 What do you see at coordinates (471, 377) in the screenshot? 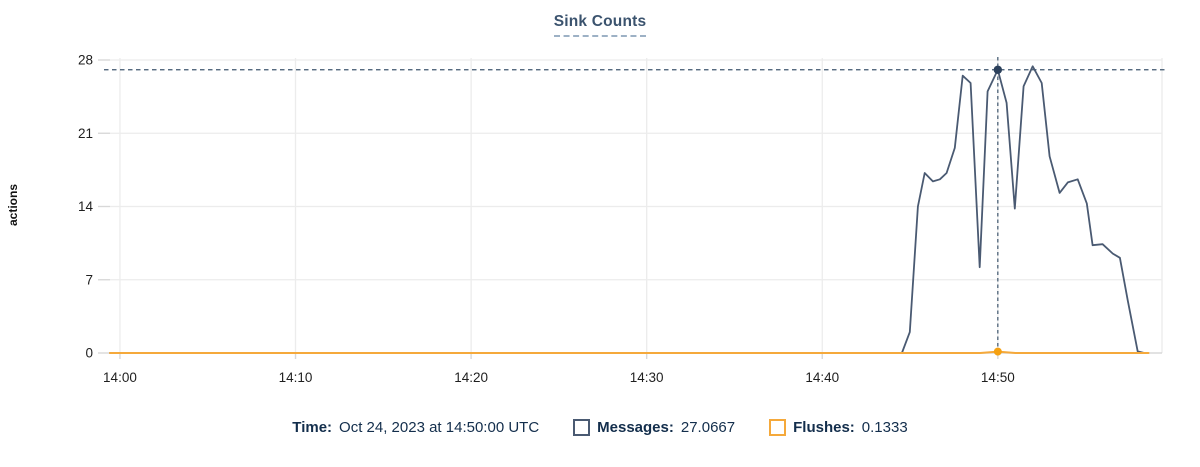
I see `x-tick-label: 14:20` at bounding box center [471, 377].